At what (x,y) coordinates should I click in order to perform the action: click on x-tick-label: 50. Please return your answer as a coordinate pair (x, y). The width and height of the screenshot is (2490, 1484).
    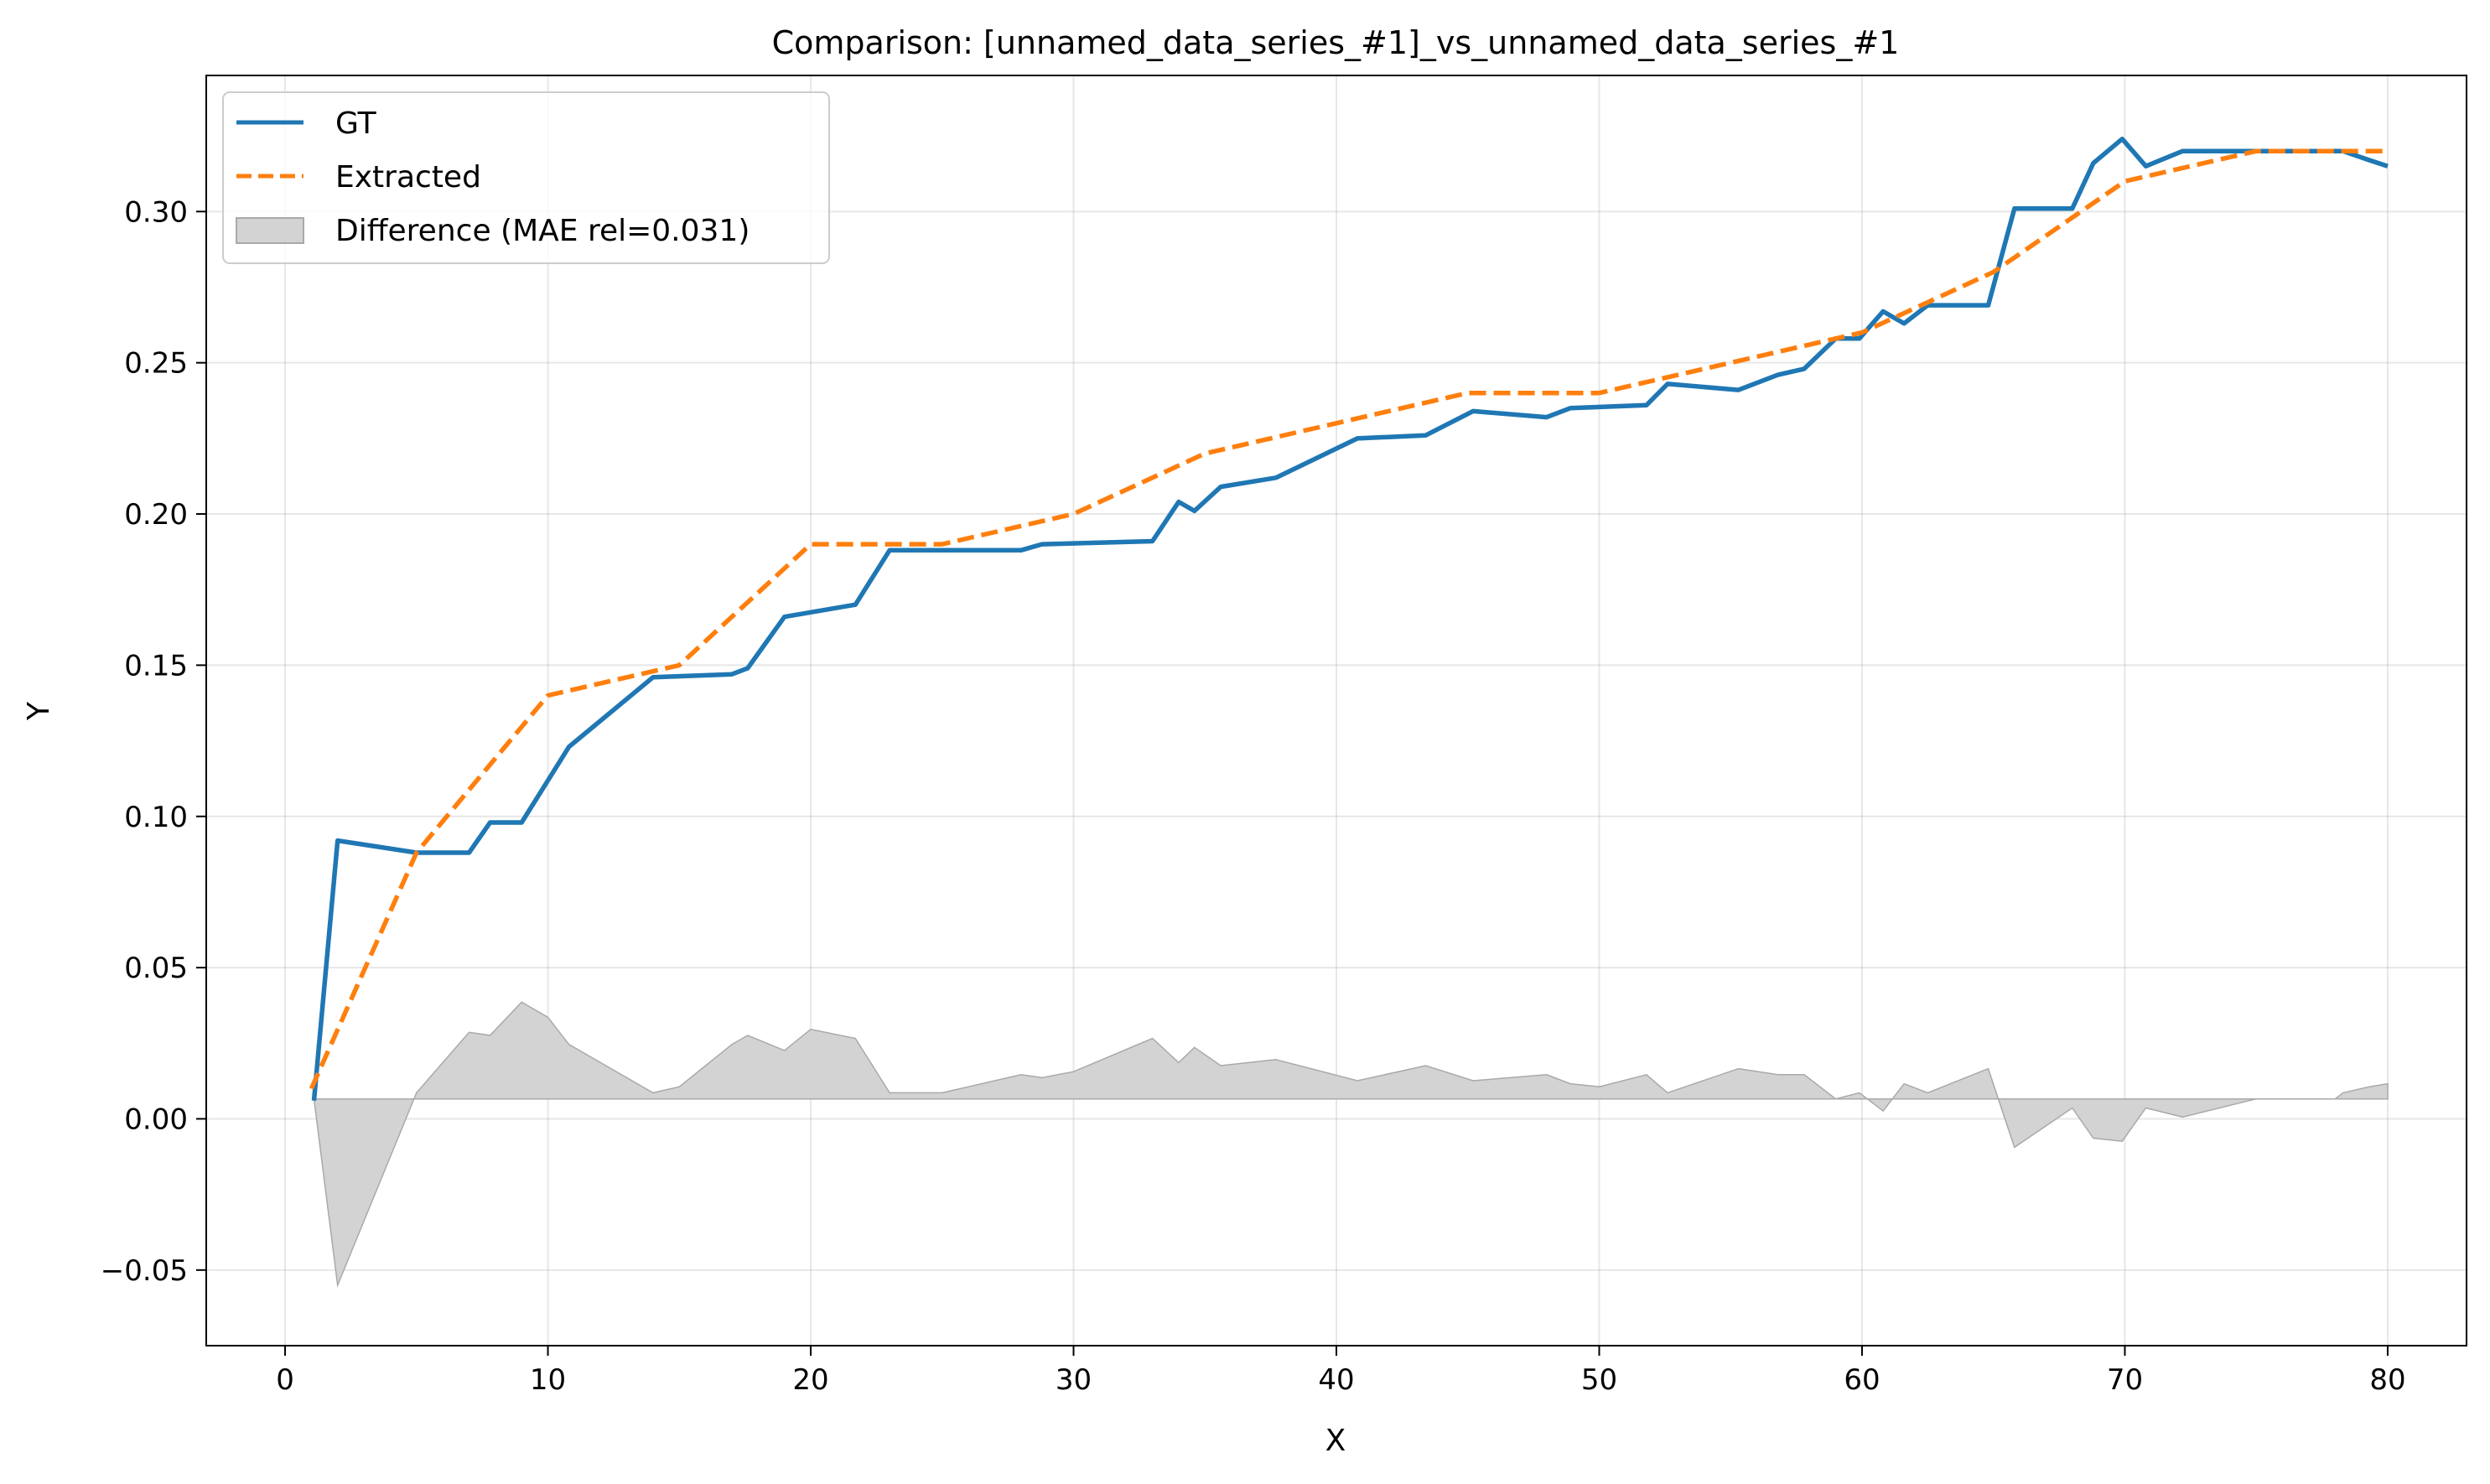
    Looking at the image, I should click on (1599, 1380).